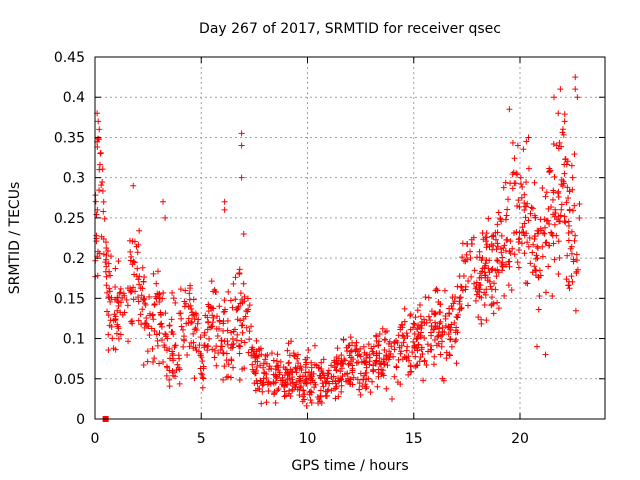  Describe the element at coordinates (74, 179) in the screenshot. I see `y-tick-label: 0.3` at that location.